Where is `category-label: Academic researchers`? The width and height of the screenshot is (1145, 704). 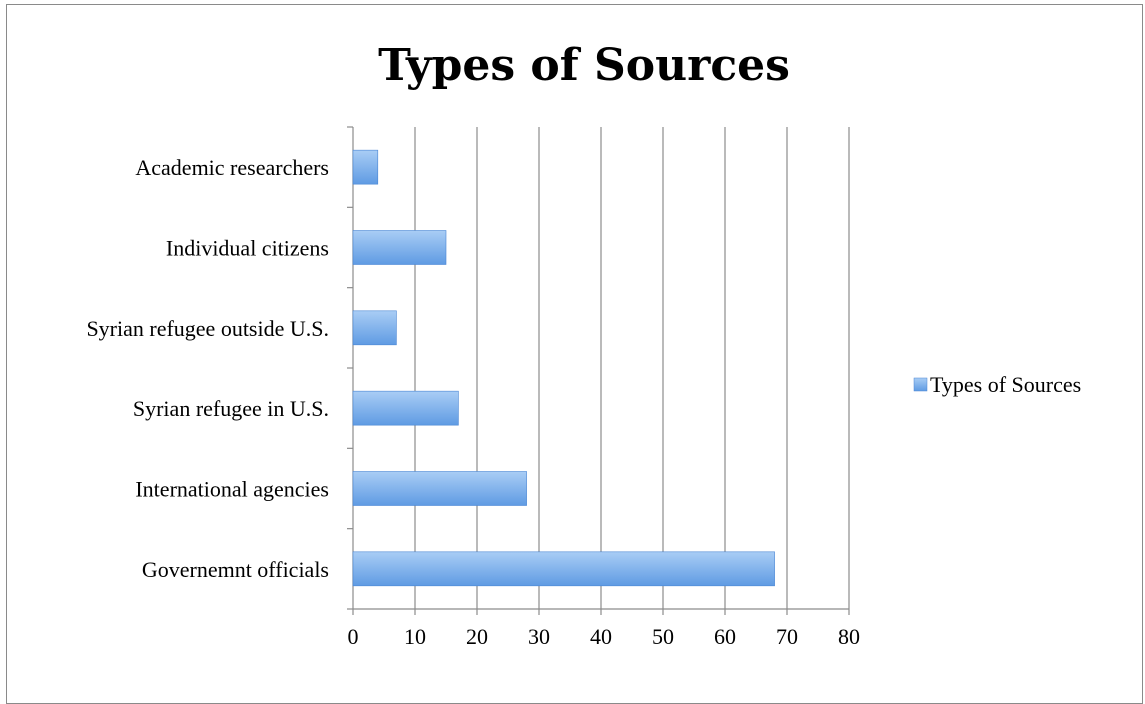
category-label: Academic researchers is located at coordinates (232, 167).